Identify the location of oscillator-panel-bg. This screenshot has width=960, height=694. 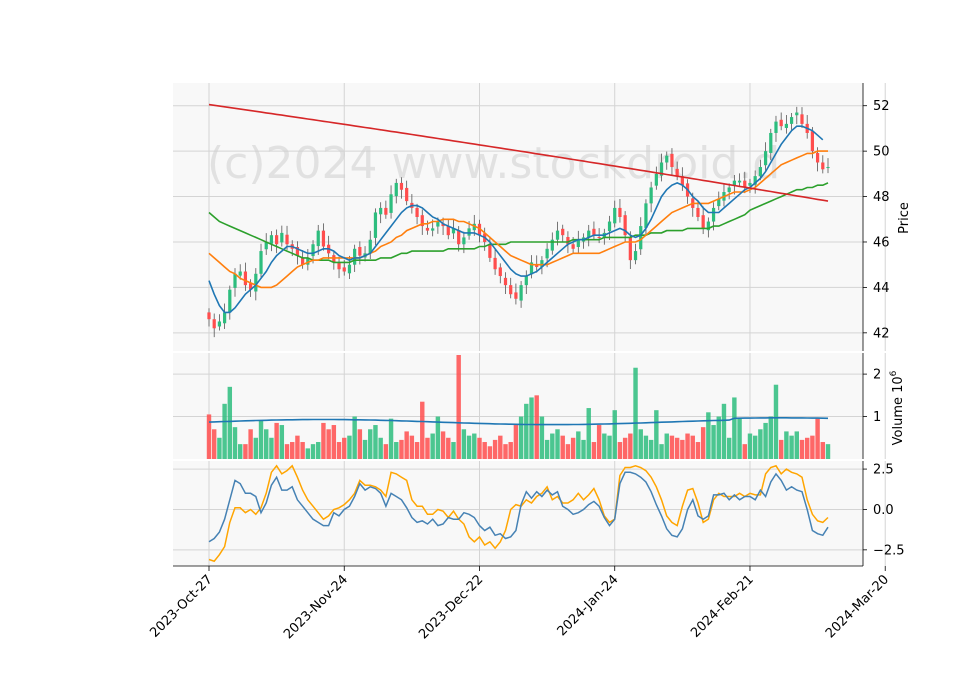
(518, 513).